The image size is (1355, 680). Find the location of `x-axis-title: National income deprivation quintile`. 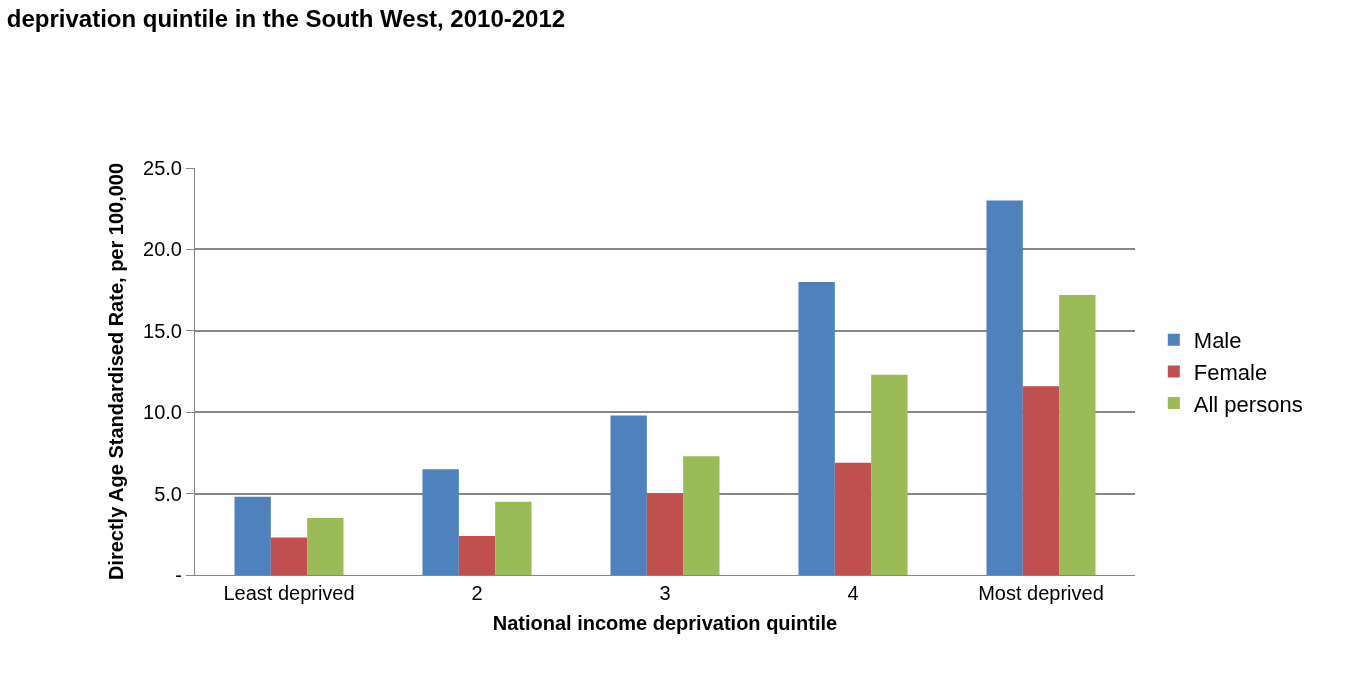

x-axis-title: National income deprivation quintile is located at coordinates (665, 622).